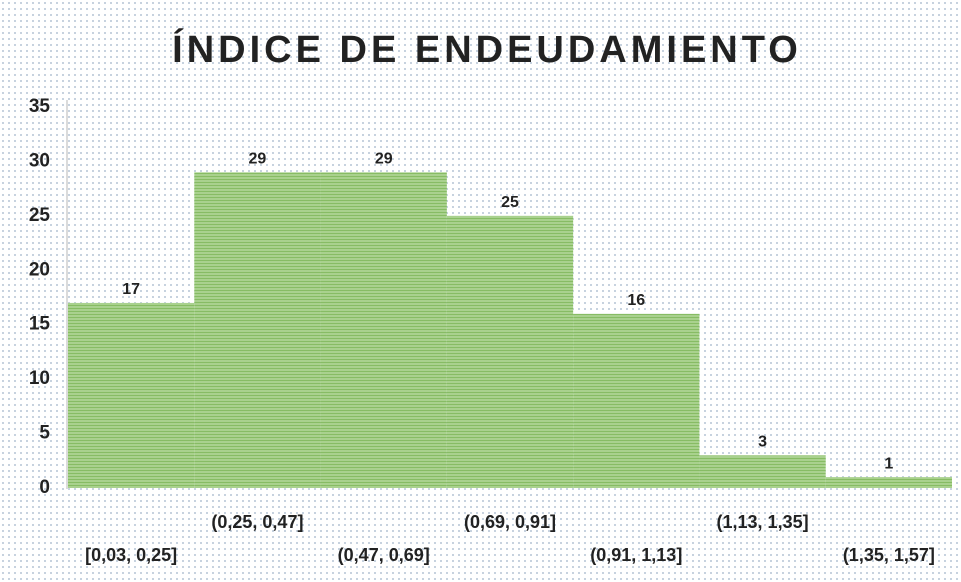 Image resolution: width=961 pixels, height=582 pixels. What do you see at coordinates (40, 215) in the screenshot?
I see `y-tick-label: 25` at bounding box center [40, 215].